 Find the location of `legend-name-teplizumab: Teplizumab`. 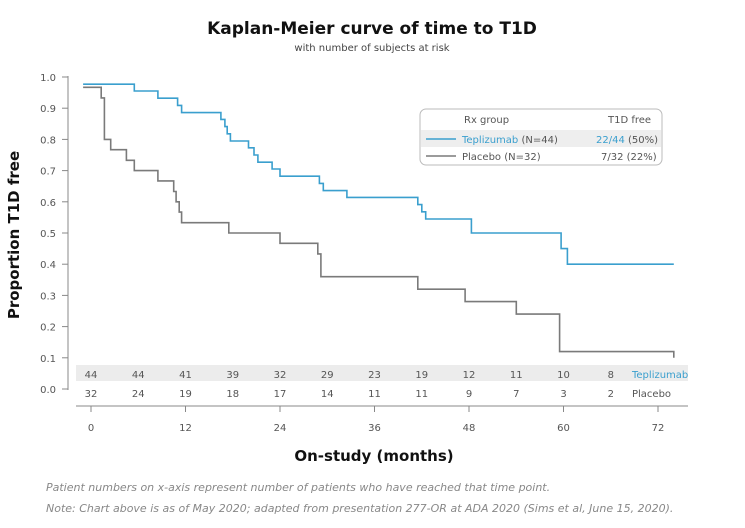

legend-name-teplizumab: Teplizumab is located at coordinates (489, 140).